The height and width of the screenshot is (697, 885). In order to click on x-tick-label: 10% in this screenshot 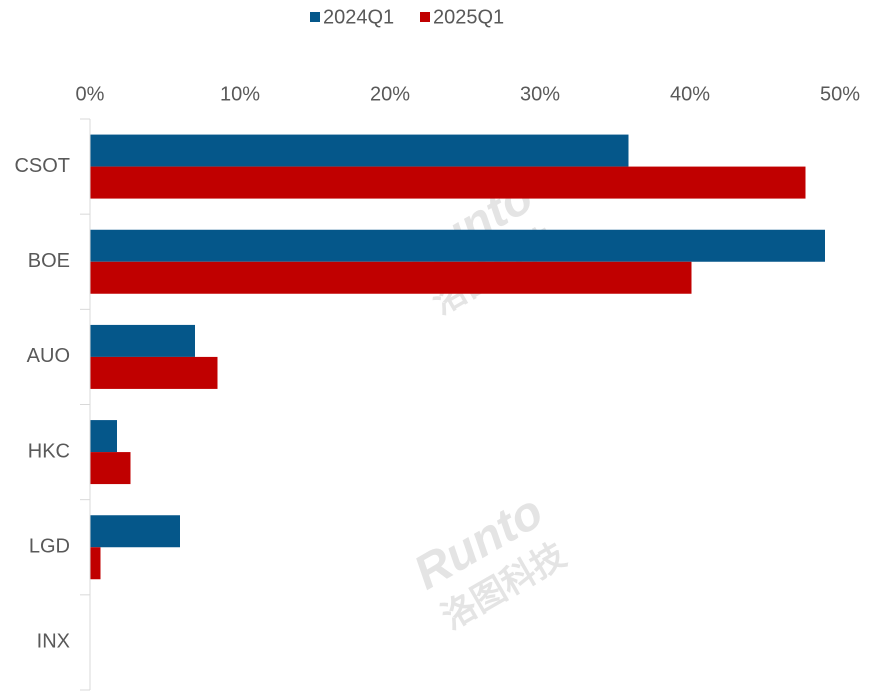, I will do `click(240, 94)`.